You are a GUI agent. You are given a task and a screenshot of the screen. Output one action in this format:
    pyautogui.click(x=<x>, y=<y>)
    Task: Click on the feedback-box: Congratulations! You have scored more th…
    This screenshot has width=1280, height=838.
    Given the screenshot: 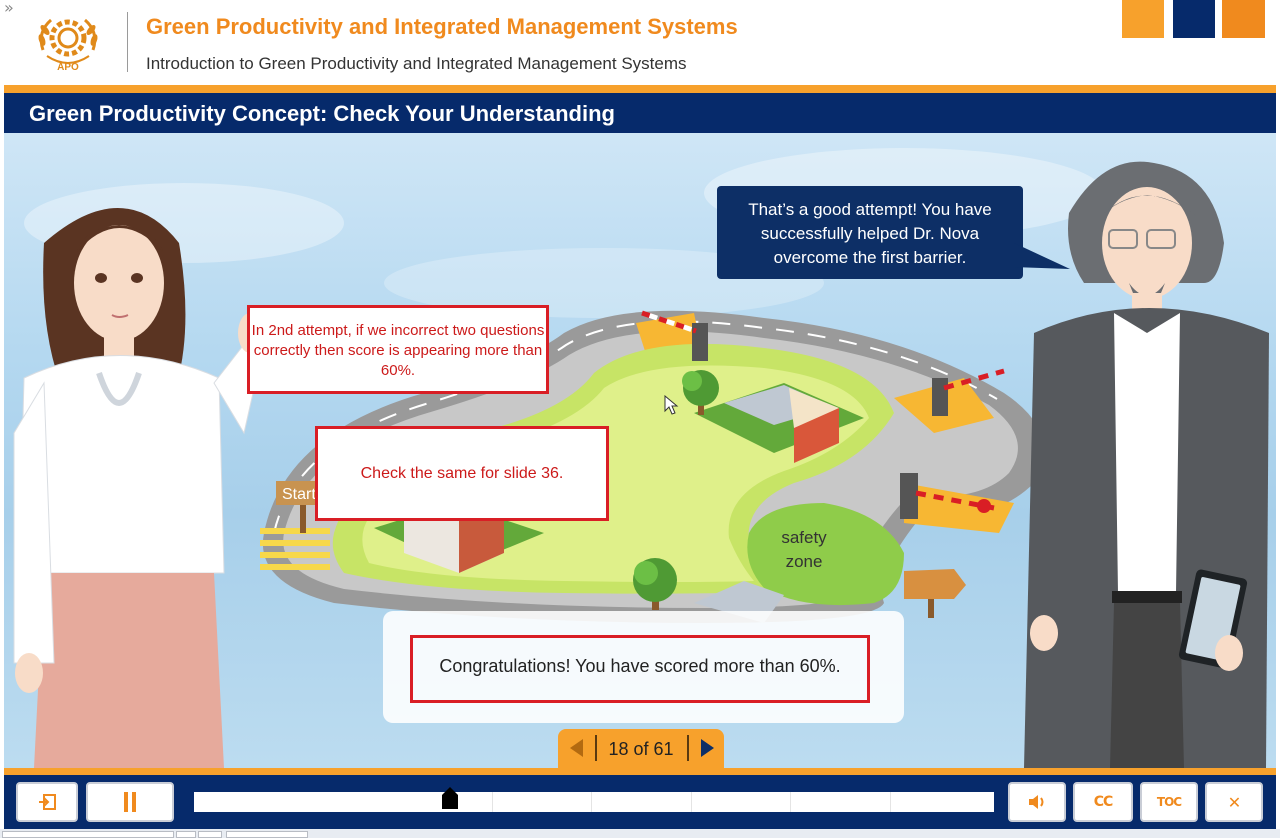 What is the action you would take?
    pyautogui.click(x=640, y=669)
    